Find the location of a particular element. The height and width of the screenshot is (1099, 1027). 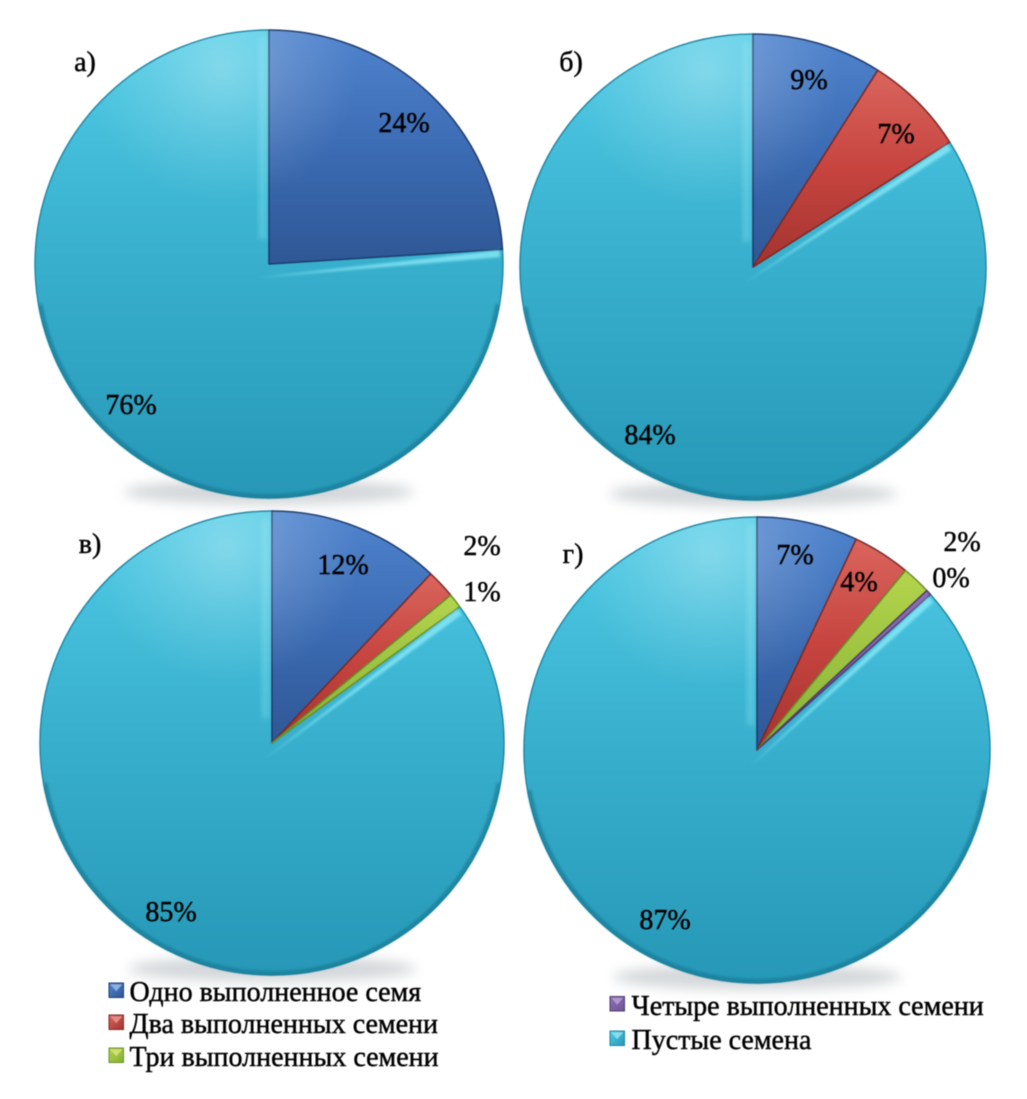

svg-text: 85% is located at coordinates (170, 912).